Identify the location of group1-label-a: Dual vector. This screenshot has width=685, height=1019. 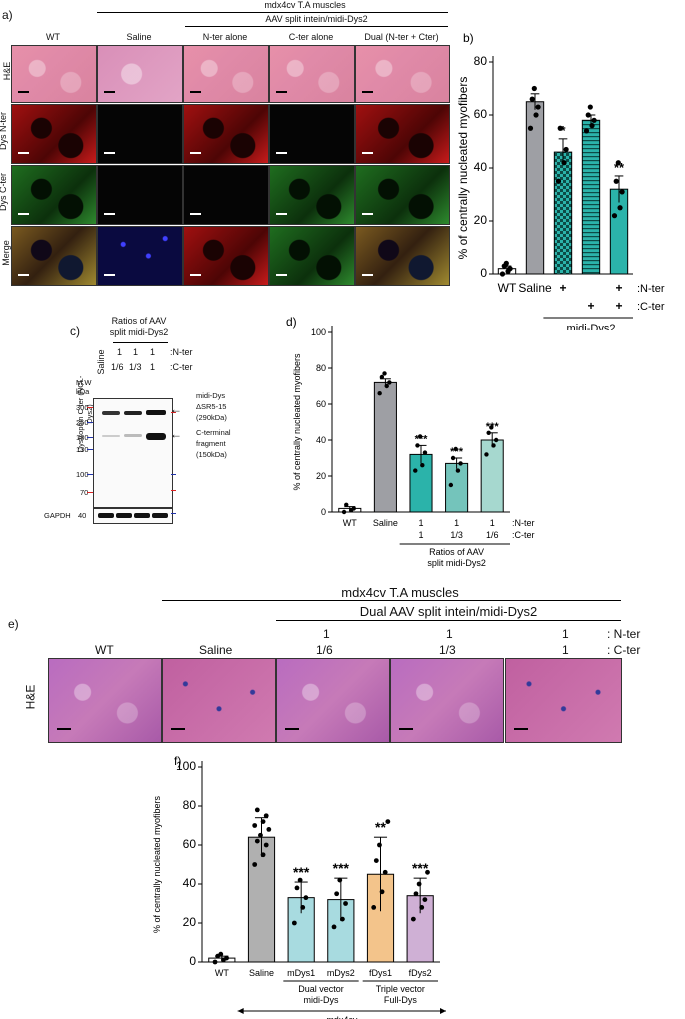
(321, 989).